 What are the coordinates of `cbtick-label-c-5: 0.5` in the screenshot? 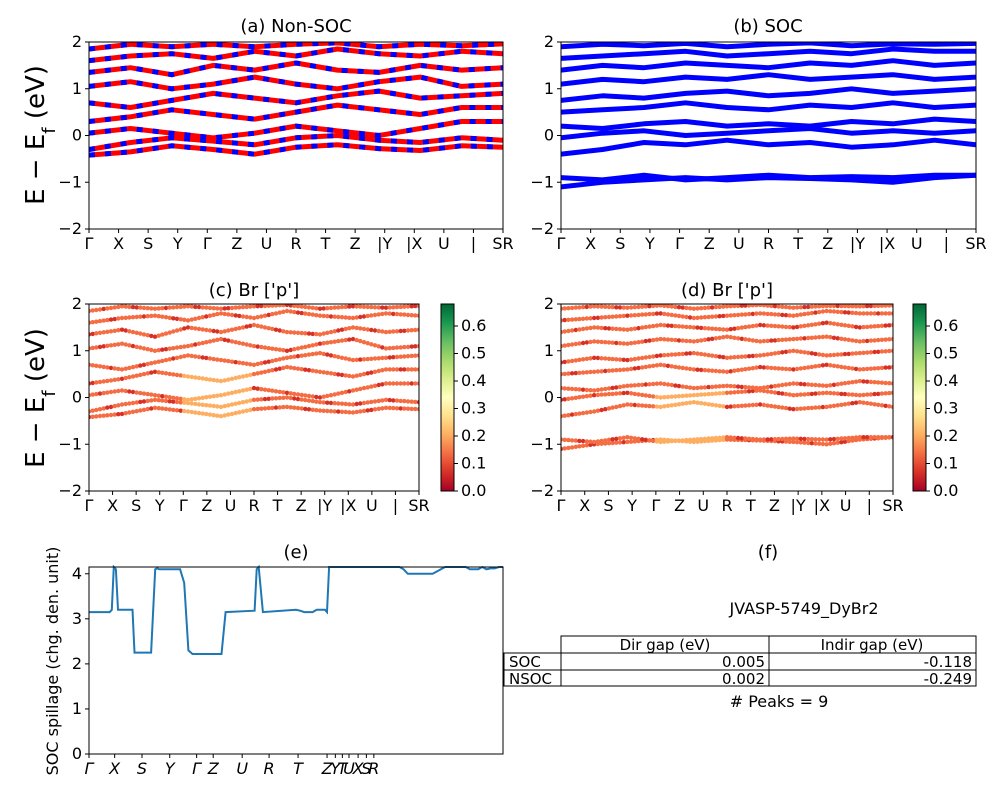 It's located at (473, 353).